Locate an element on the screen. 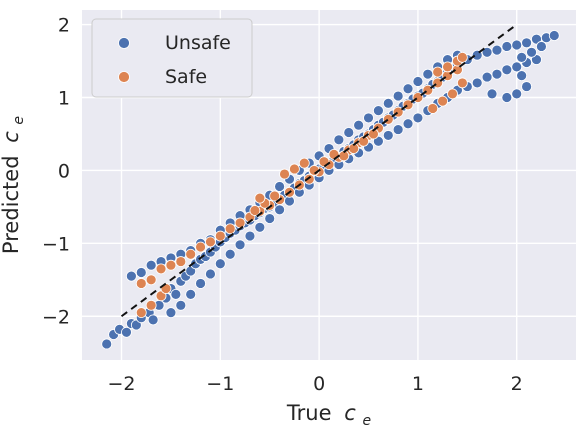  legend-label-safe: Safe is located at coordinates (186, 77).